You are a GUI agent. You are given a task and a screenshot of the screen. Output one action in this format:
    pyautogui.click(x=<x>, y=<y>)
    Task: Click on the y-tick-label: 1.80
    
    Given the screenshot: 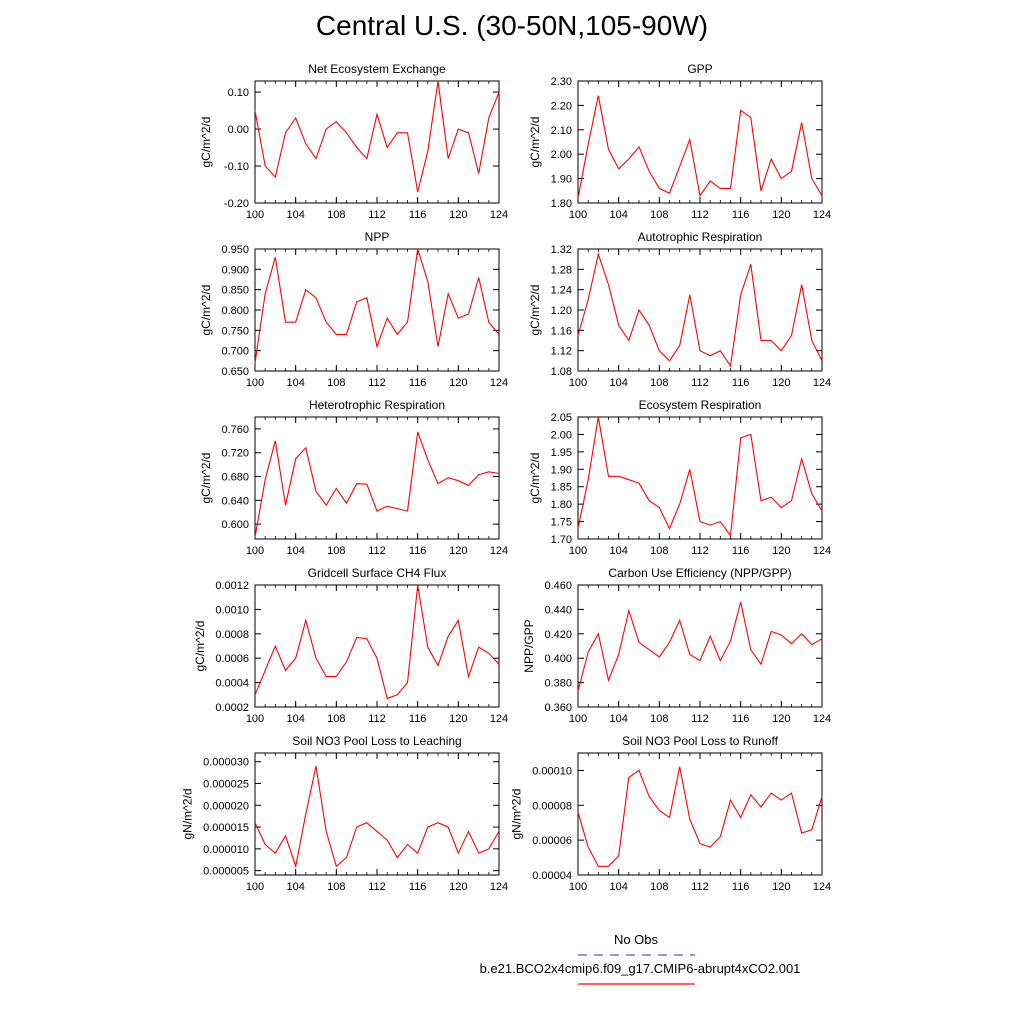 What is the action you would take?
    pyautogui.click(x=561, y=204)
    